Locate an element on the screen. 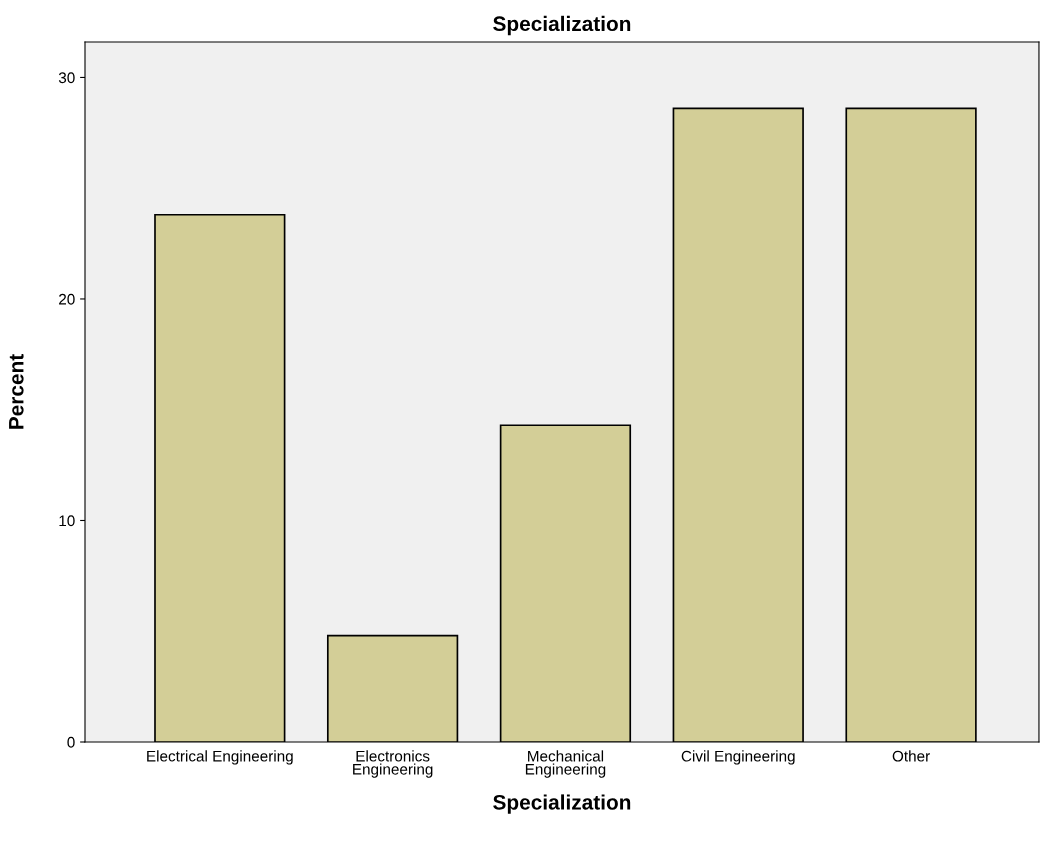 This screenshot has height=843, width=1040. y-tick-label: 20 is located at coordinates (67, 299).